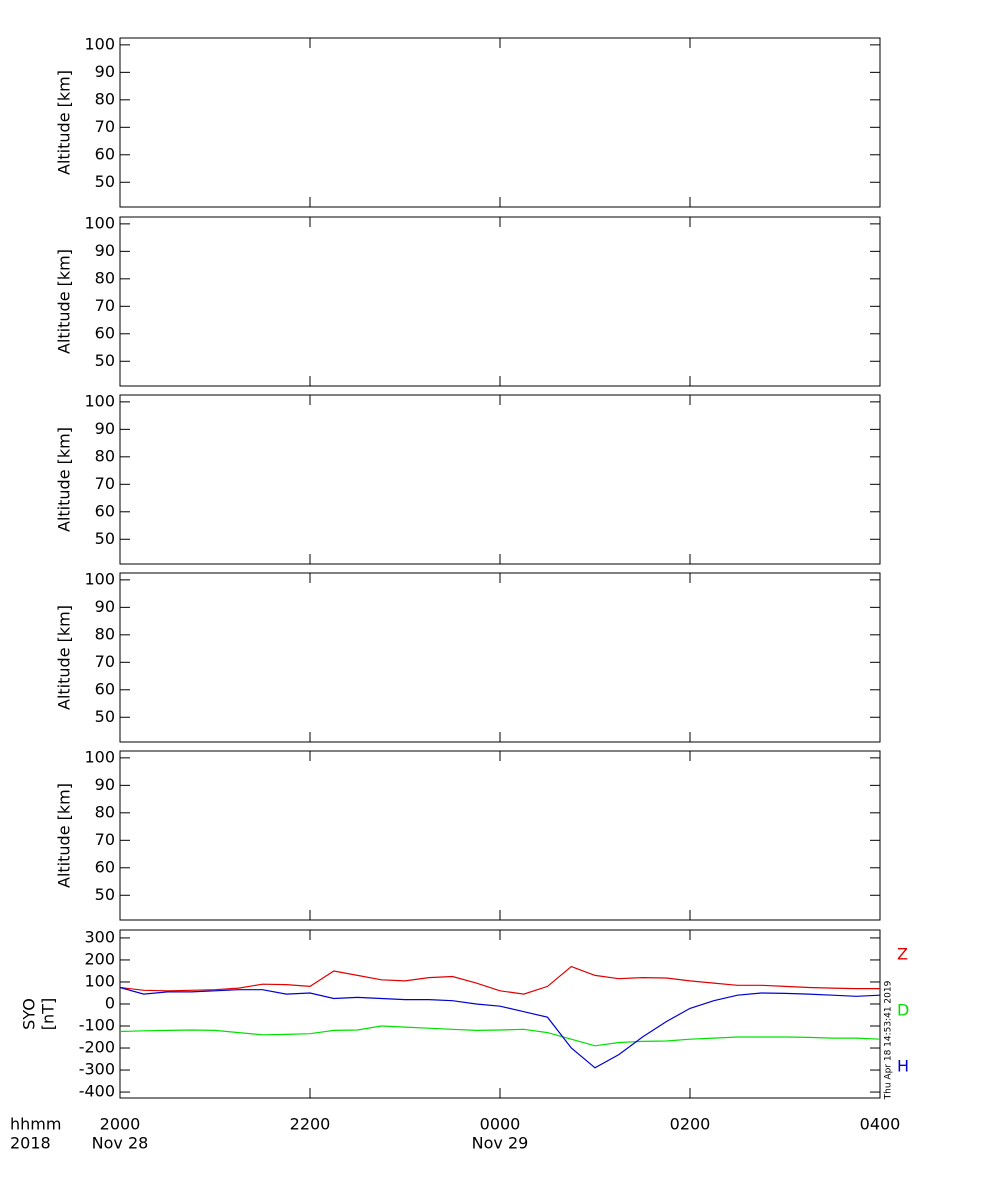 This screenshot has height=1204, width=1000. What do you see at coordinates (500, 1124) in the screenshot?
I see `x-tick-label: 0000` at bounding box center [500, 1124].